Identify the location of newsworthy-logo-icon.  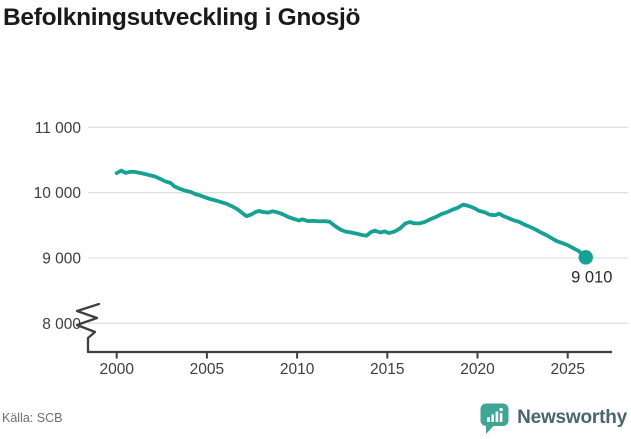
(494, 418).